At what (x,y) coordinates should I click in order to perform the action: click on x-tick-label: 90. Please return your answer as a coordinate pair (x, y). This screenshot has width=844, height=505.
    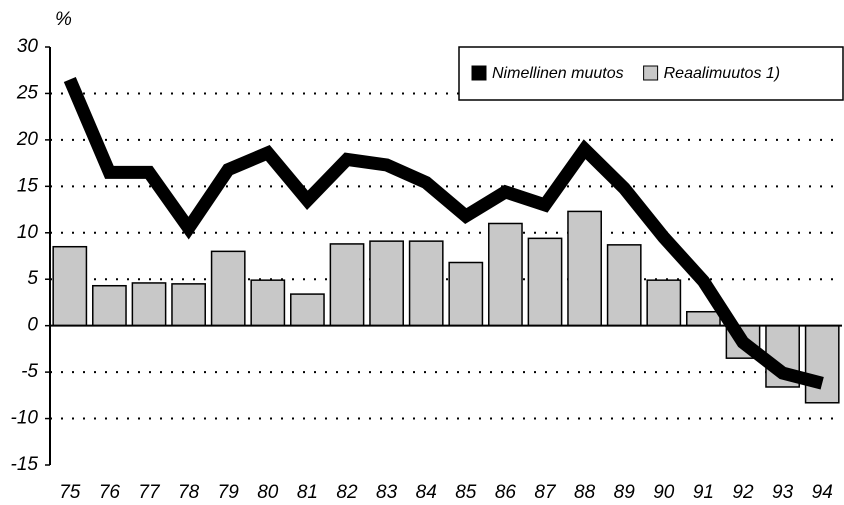
    Looking at the image, I should click on (664, 492).